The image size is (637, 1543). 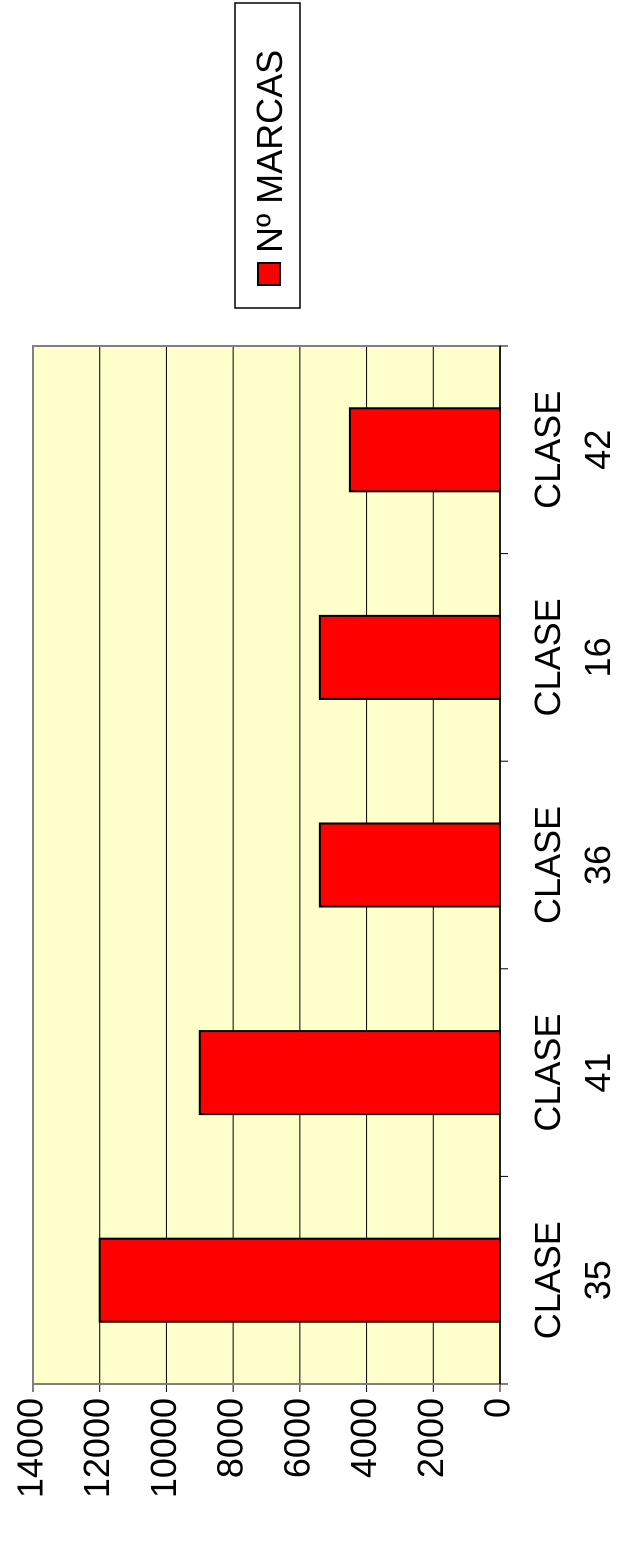 I want to click on y-tick-label: 4000, so click(x=363, y=1438).